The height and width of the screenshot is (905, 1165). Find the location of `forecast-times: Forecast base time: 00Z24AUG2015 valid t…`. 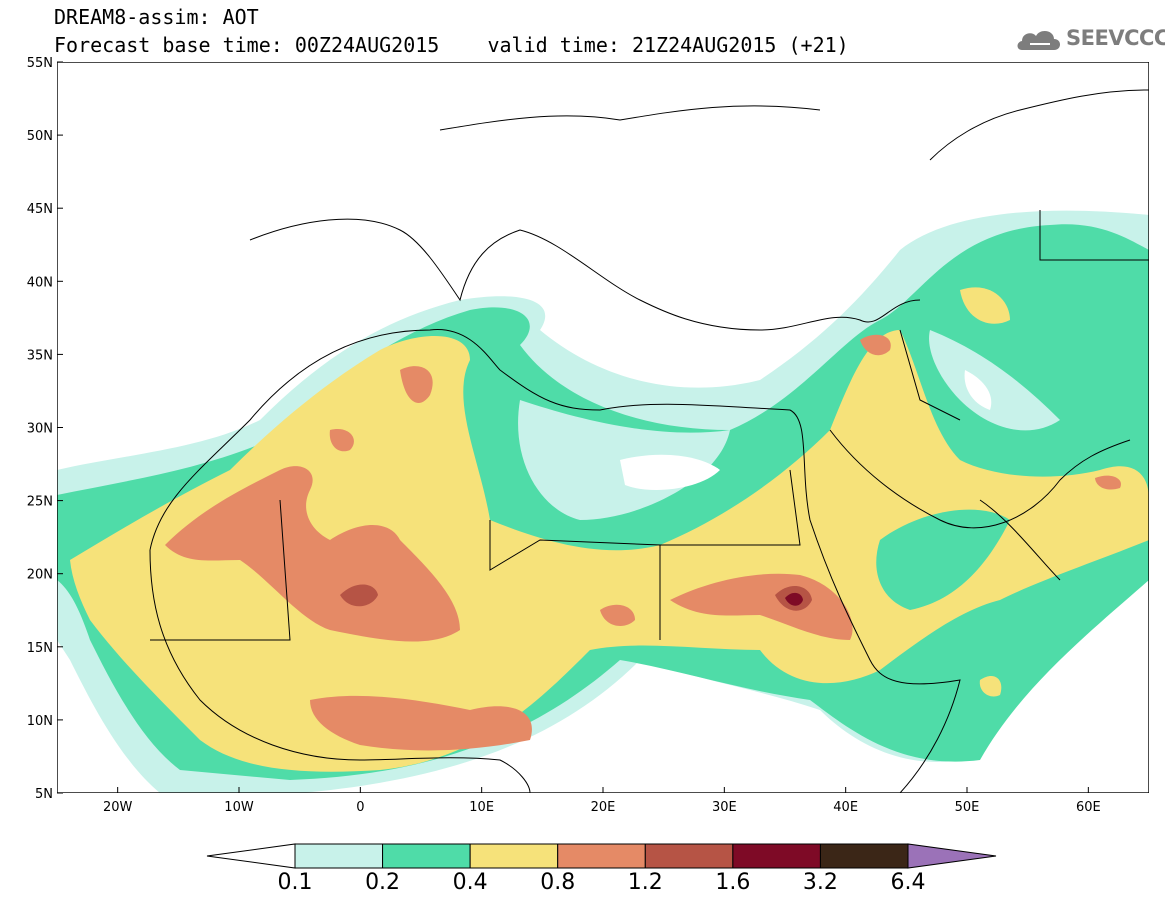

forecast-times: Forecast base time: 00Z24AUG2015 valid t… is located at coordinates (451, 45).